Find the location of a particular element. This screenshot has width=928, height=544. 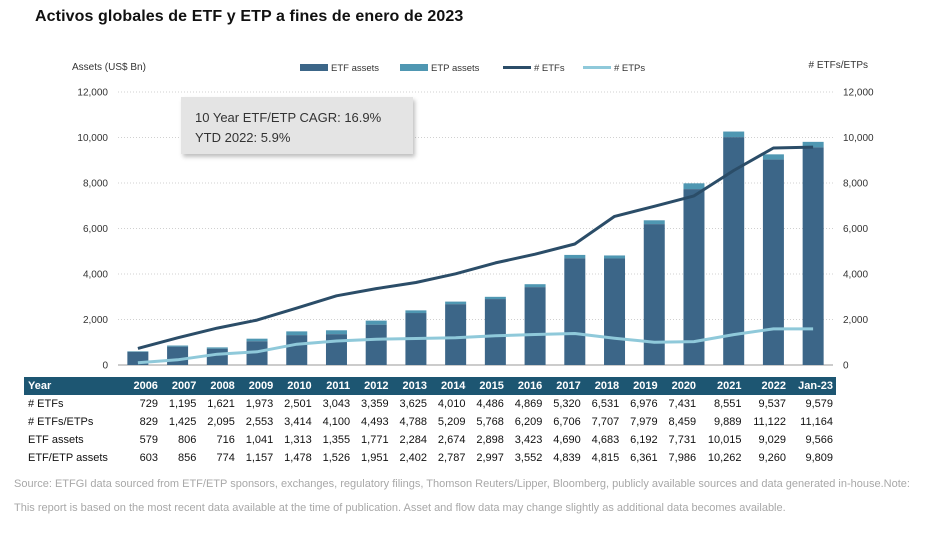

table-cell: 10,015 is located at coordinates (724, 440).